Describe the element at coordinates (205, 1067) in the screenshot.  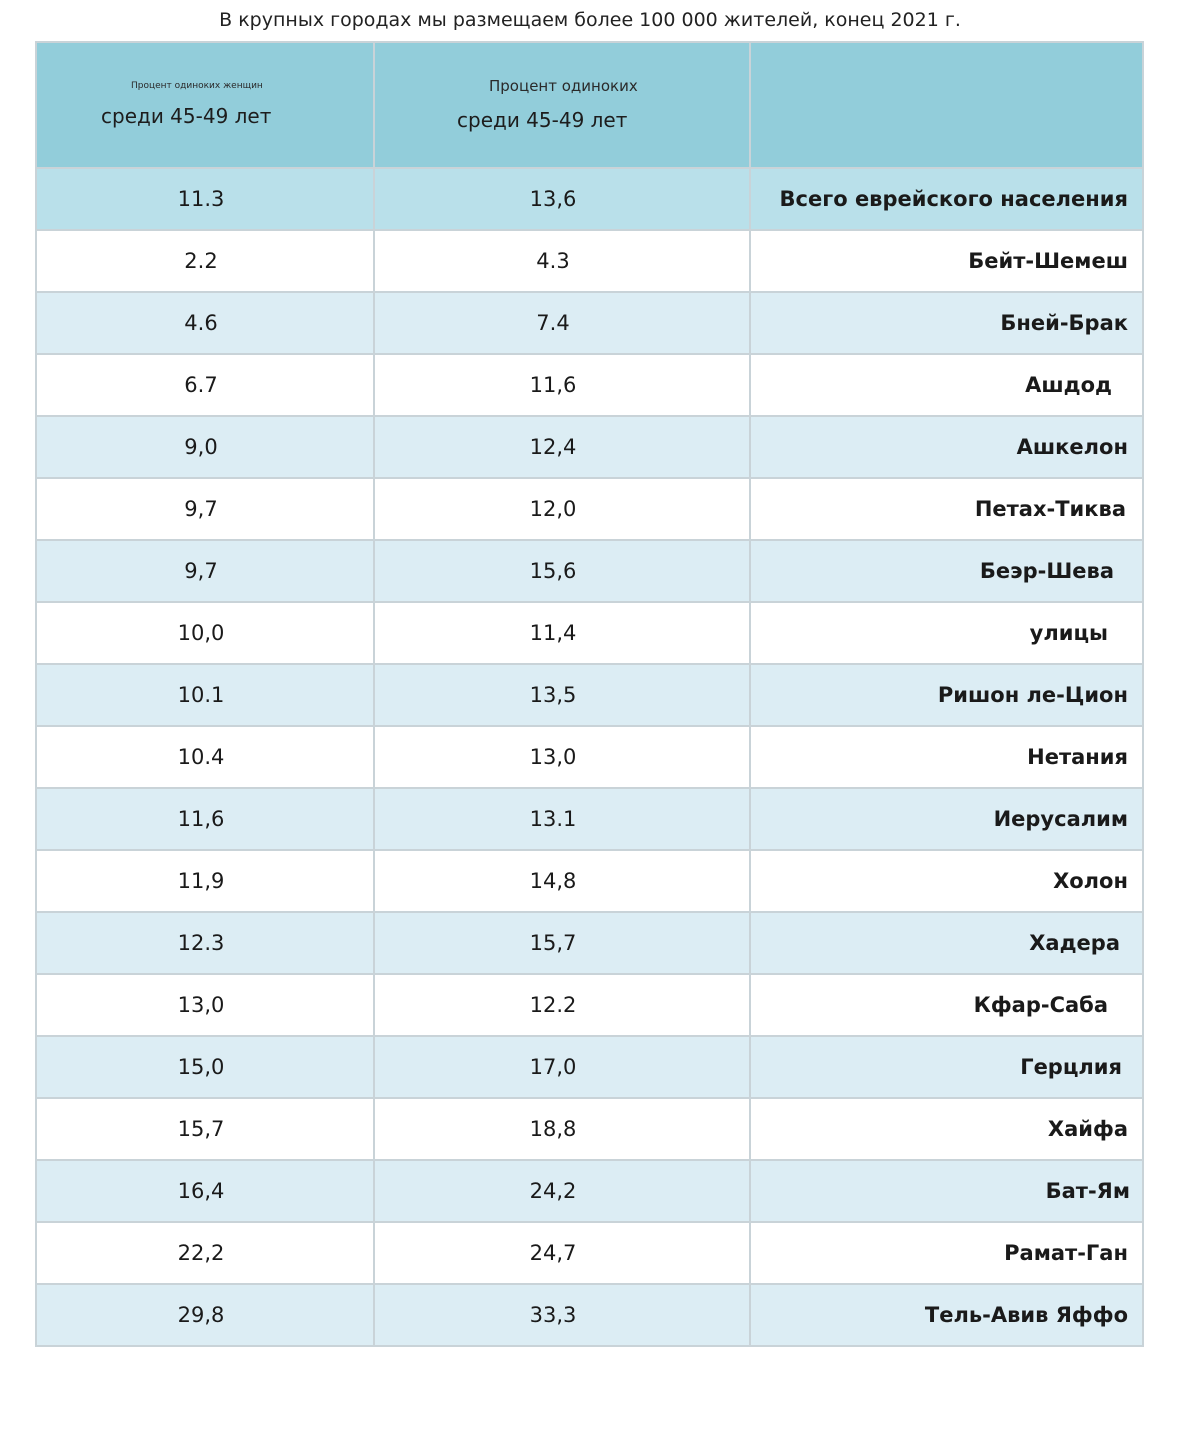
I see `women-percent-cell: 15,0` at that location.